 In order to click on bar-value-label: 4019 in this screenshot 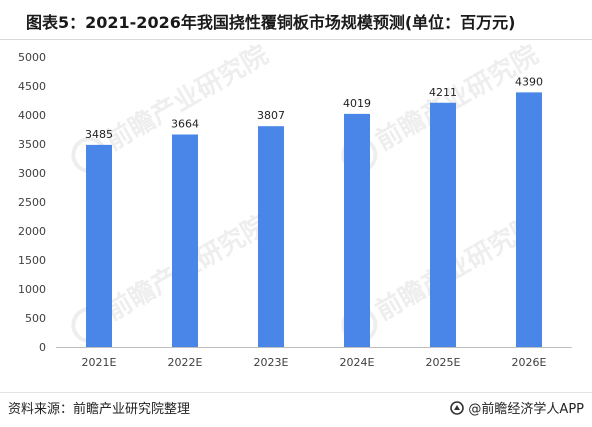, I will do `click(357, 103)`.